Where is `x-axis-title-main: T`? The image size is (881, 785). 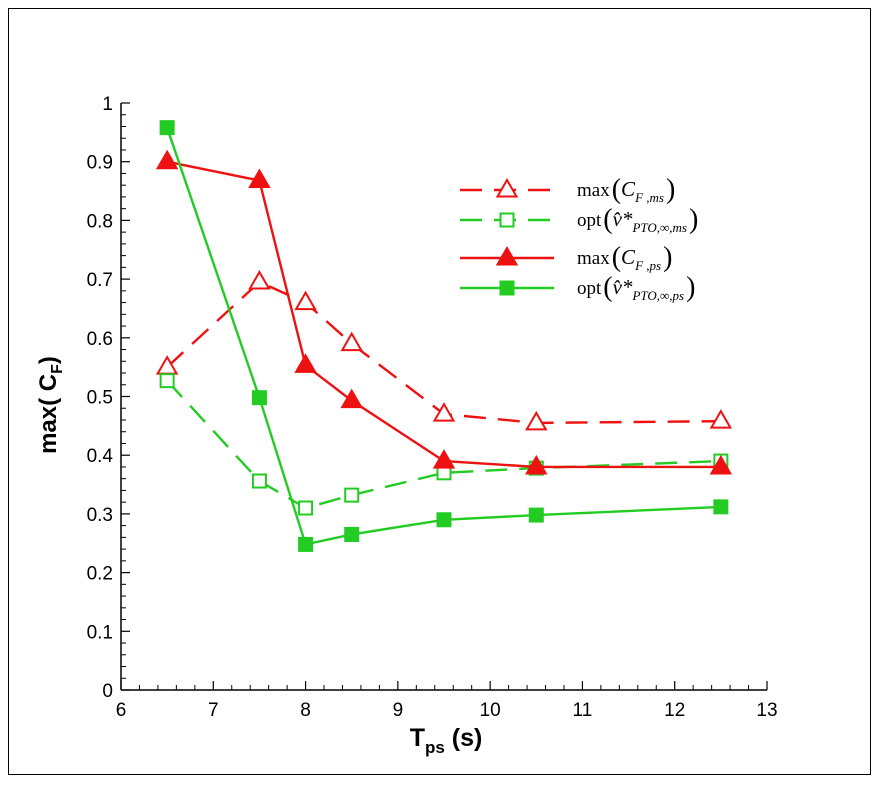 x-axis-title-main: T is located at coordinates (417, 738).